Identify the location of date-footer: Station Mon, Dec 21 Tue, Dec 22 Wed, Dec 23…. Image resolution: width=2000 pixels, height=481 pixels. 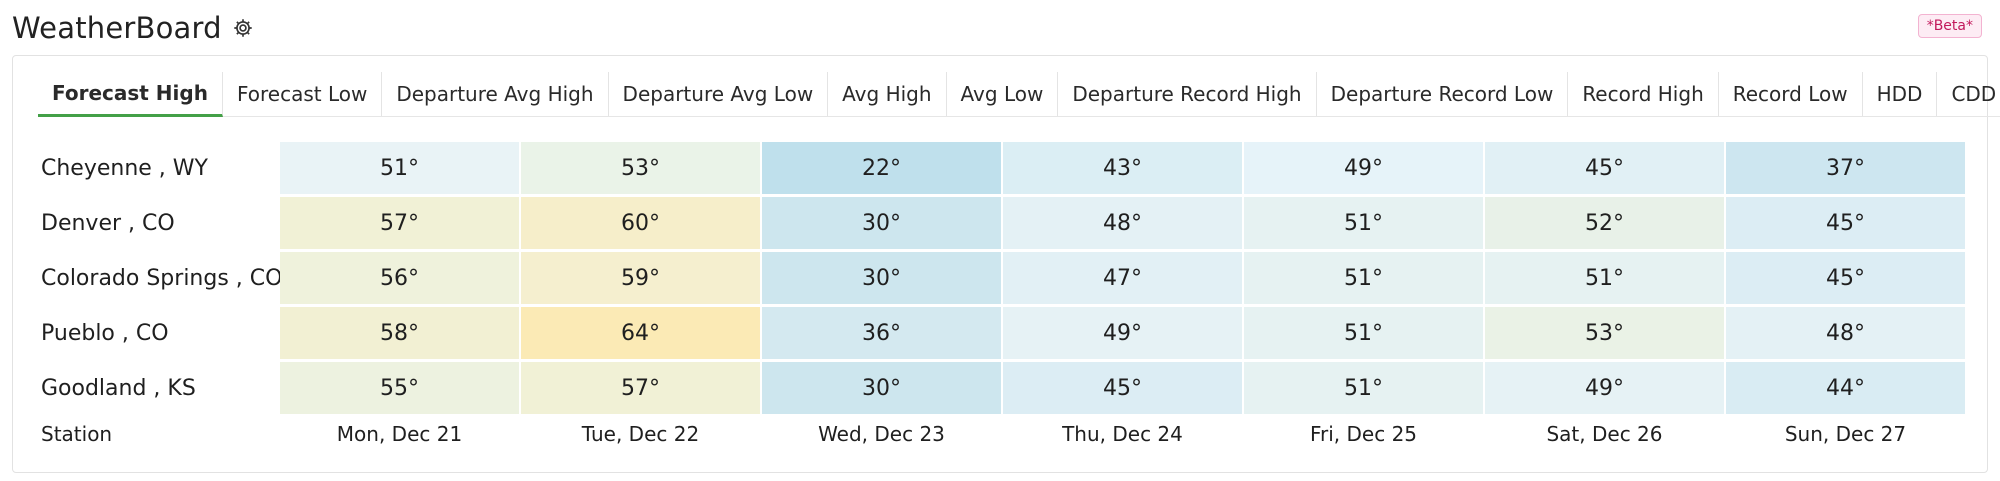
(1003, 434).